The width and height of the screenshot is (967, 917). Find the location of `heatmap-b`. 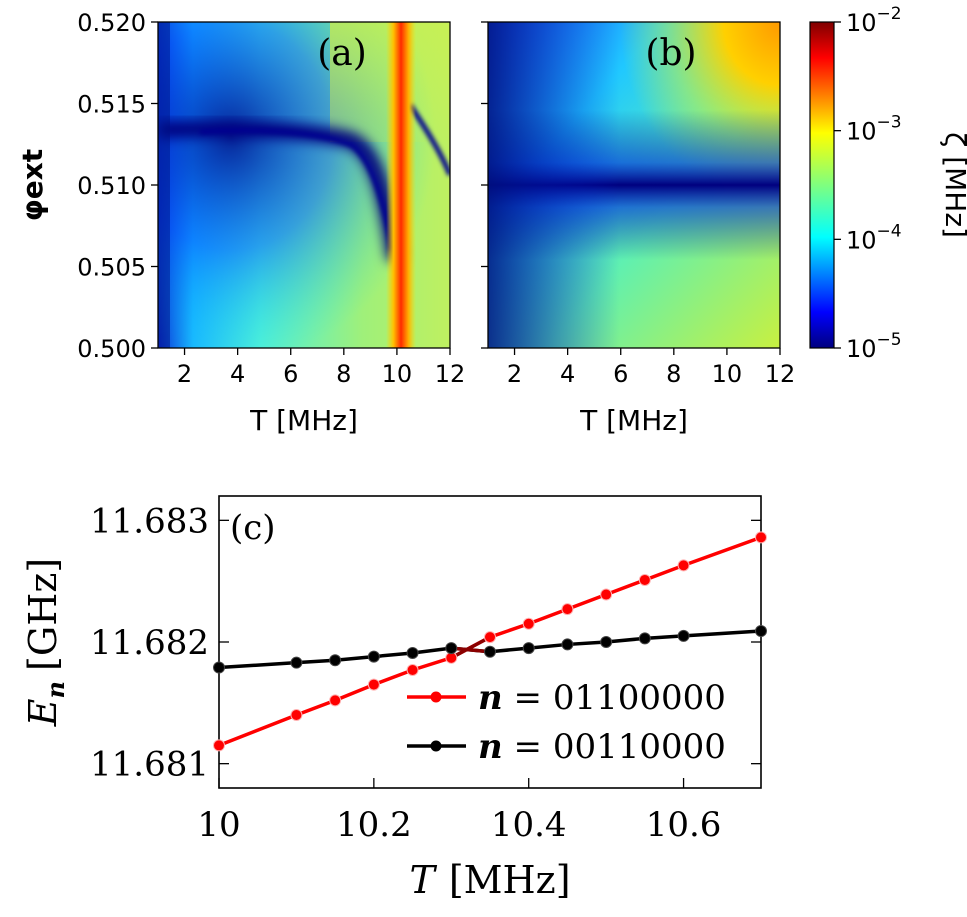

heatmap-b is located at coordinates (634, 185).